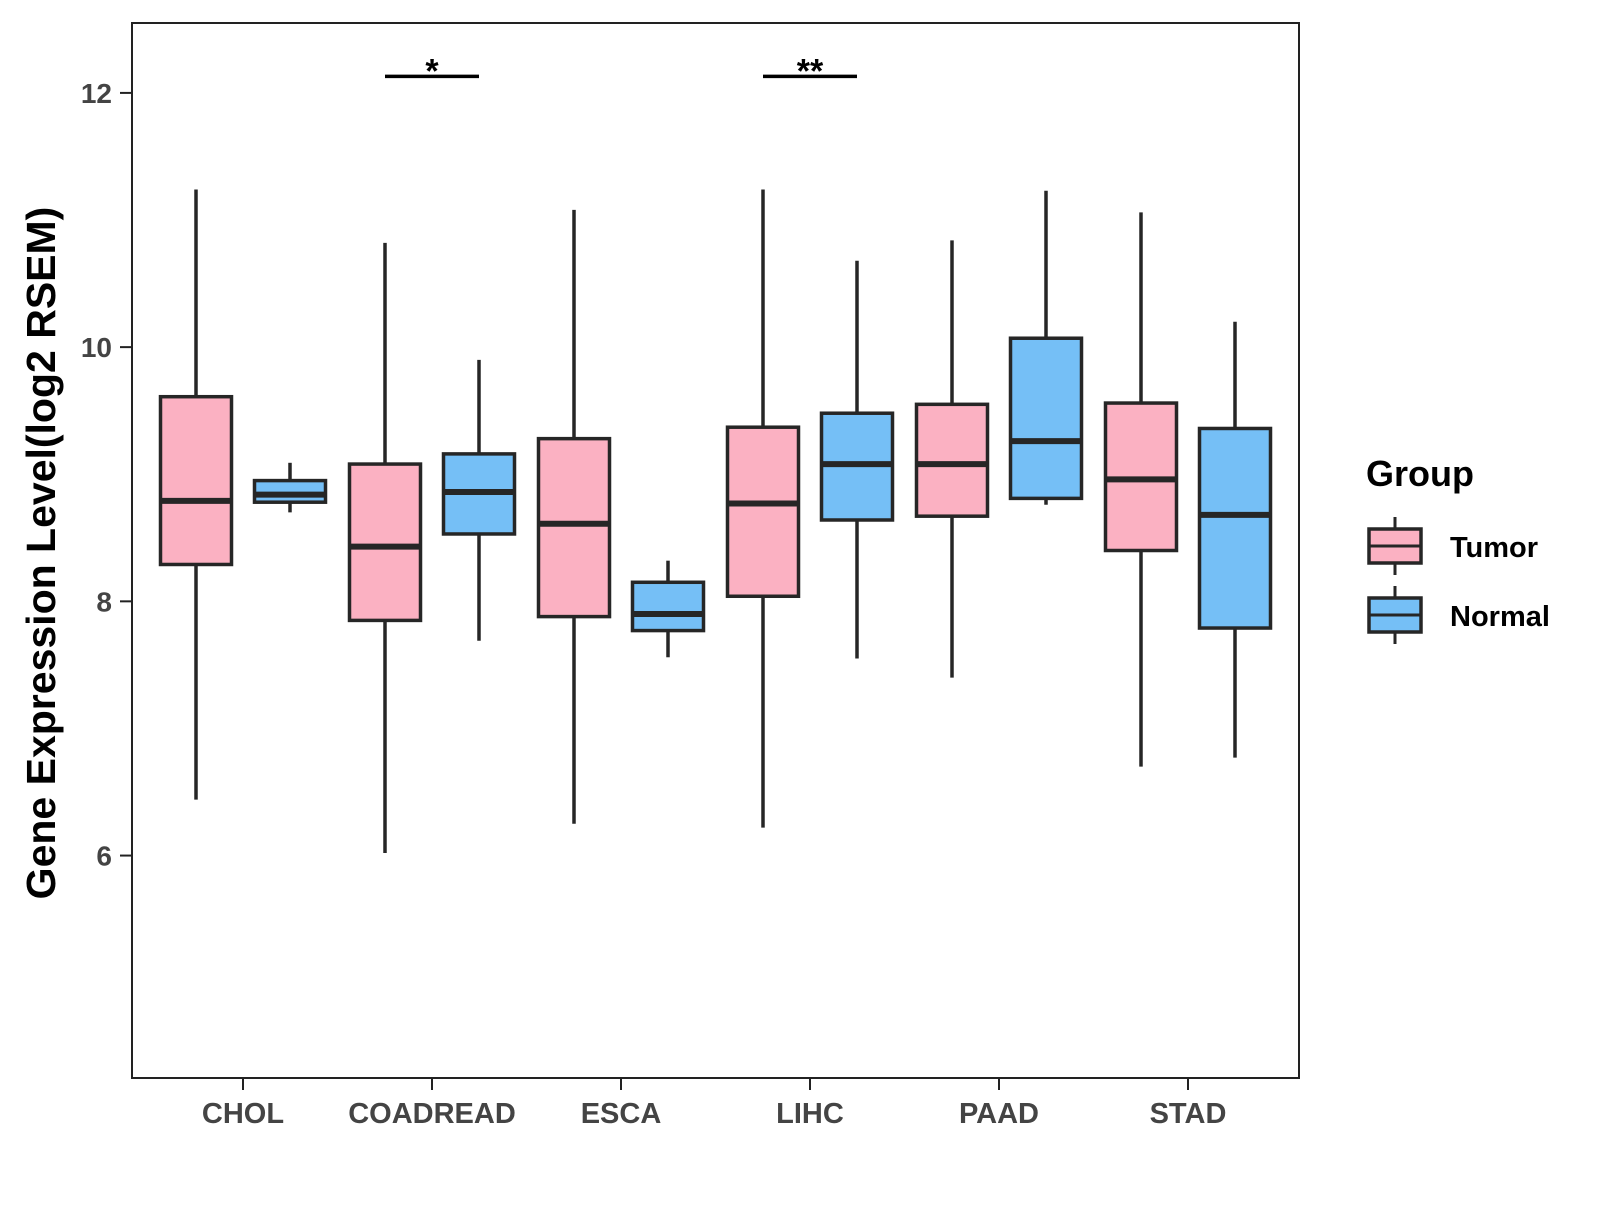  I want to click on box-lihc-normal, so click(857, 459).